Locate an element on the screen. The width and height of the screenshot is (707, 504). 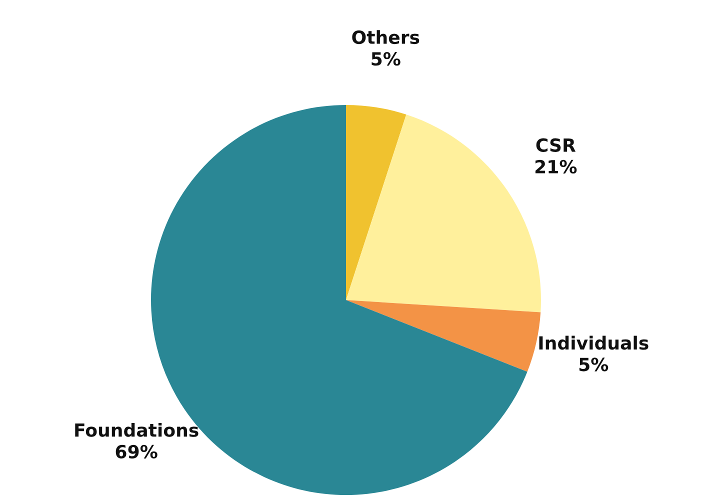
data-label: 69% is located at coordinates (137, 451).